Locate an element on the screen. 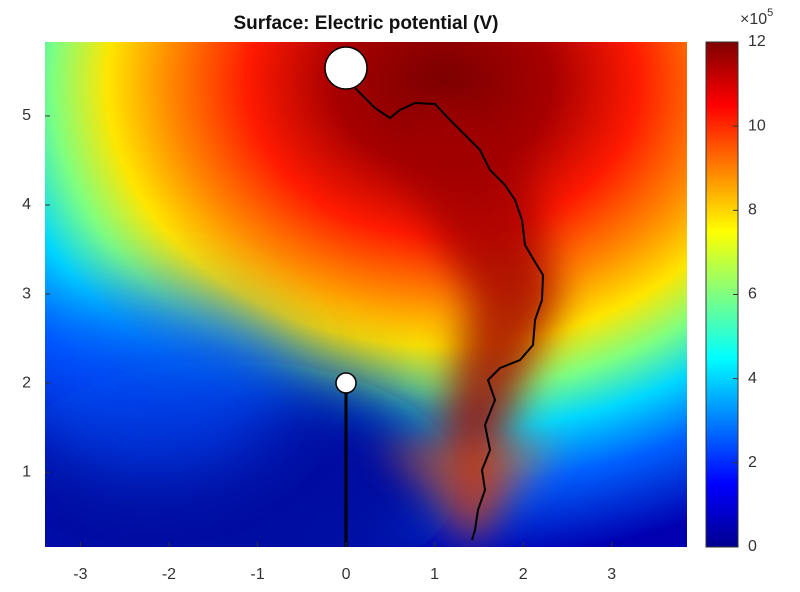 This screenshot has height=592, width=800. x-tick-label: 3 is located at coordinates (611, 574).